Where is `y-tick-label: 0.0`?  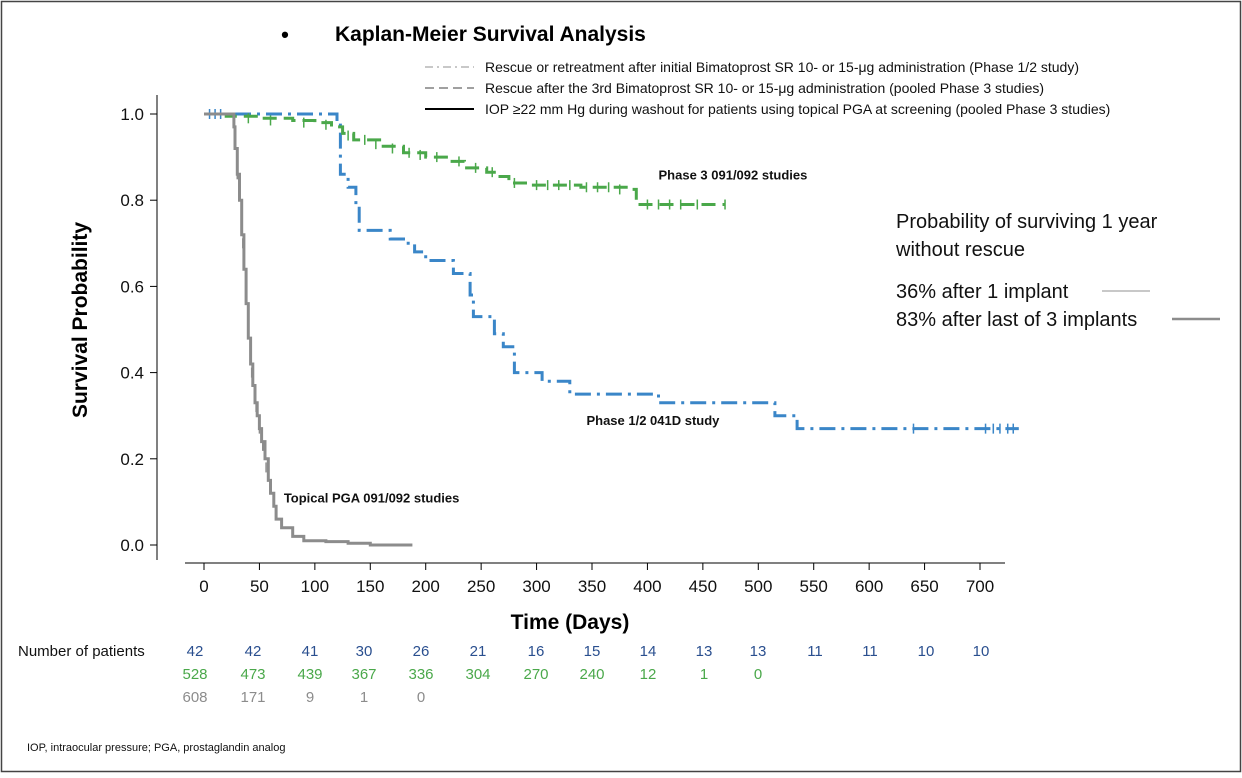 y-tick-label: 0.0 is located at coordinates (132, 545).